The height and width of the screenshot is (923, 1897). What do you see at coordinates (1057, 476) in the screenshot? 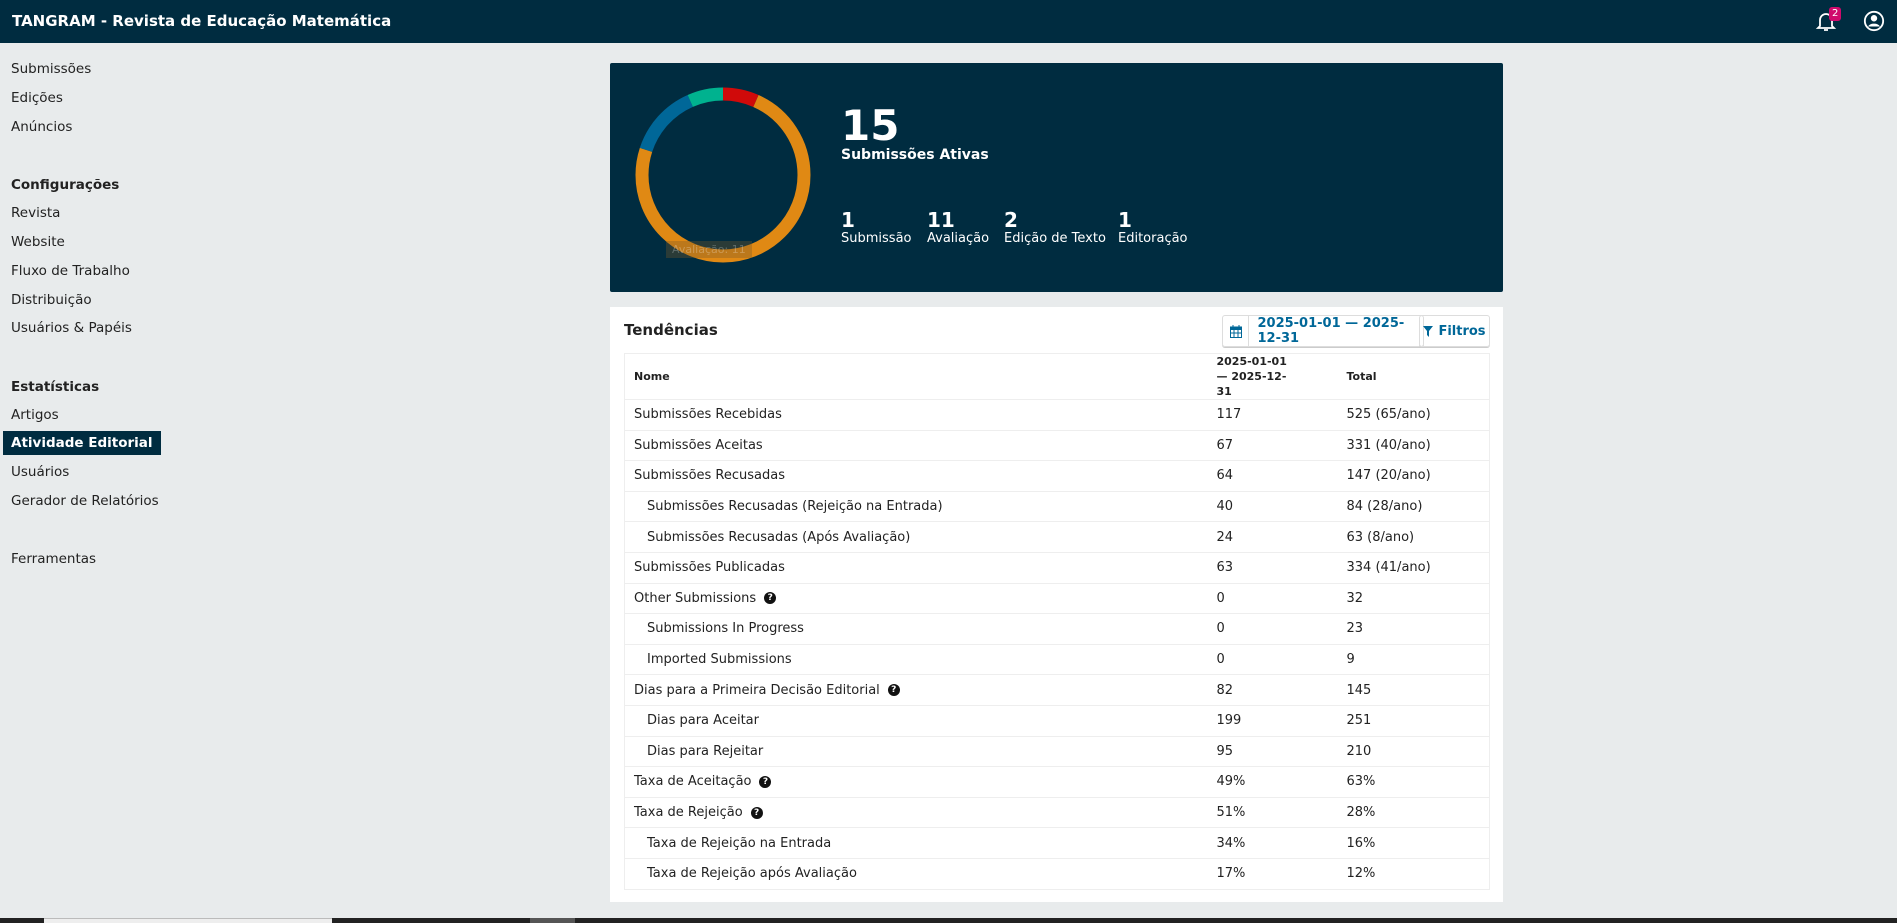
I see `table-row: Submissões Recusadas 64 147 (20/ano)` at bounding box center [1057, 476].